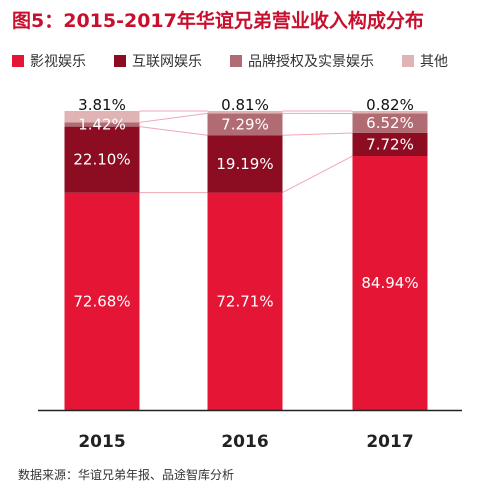  What do you see at coordinates (389, 442) in the screenshot?
I see `x-tick-label: 2017` at bounding box center [389, 442].